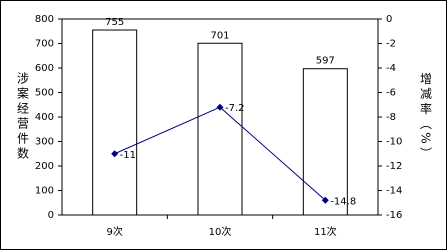 Image resolution: width=447 pixels, height=250 pixels. I want to click on y2-tick-label: -10, so click(394, 142).